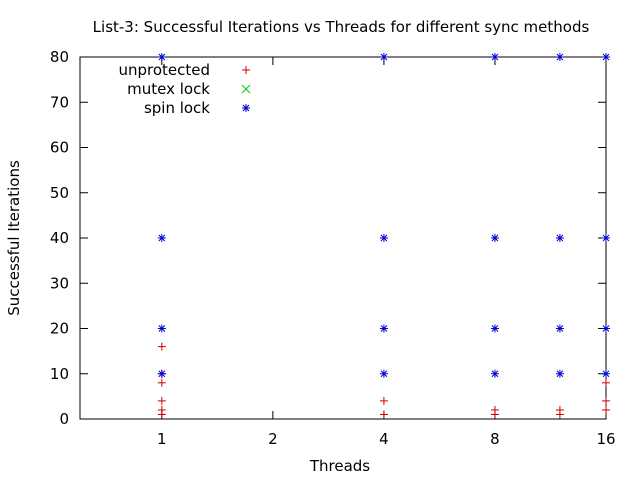 Image resolution: width=640 pixels, height=480 pixels. What do you see at coordinates (168, 89) in the screenshot?
I see `legend-label: mutex lock` at bounding box center [168, 89].